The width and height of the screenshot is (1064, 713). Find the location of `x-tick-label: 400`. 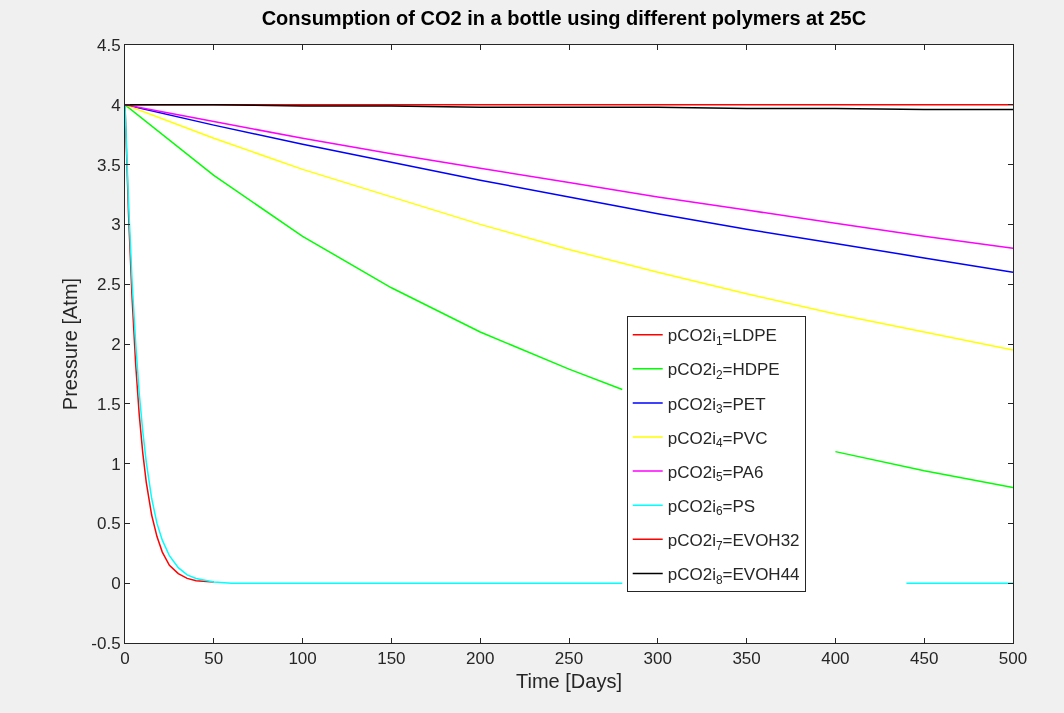

x-tick-label: 400 is located at coordinates (835, 659).